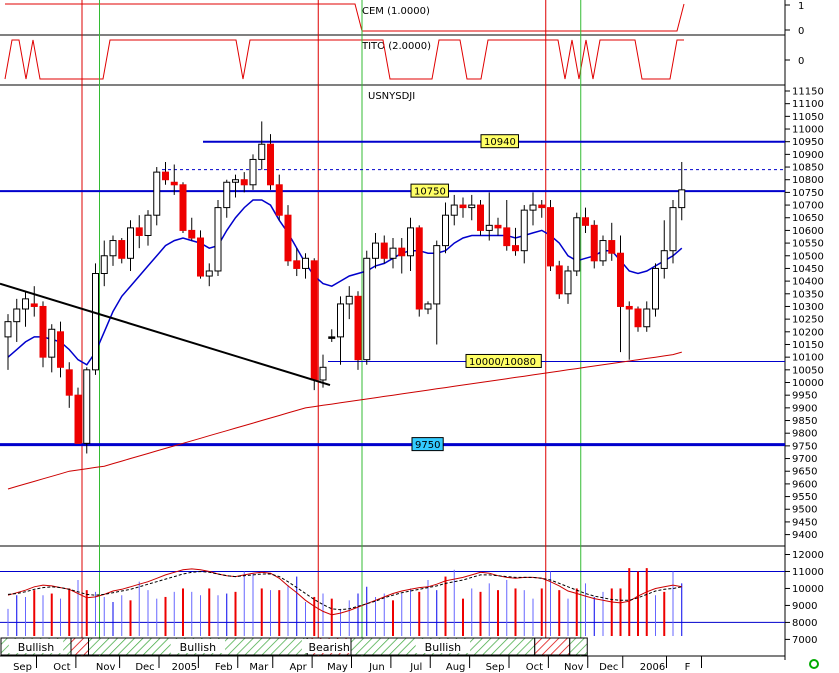 The image size is (839, 673). I want to click on price-tick-label: 10750, so click(808, 193).